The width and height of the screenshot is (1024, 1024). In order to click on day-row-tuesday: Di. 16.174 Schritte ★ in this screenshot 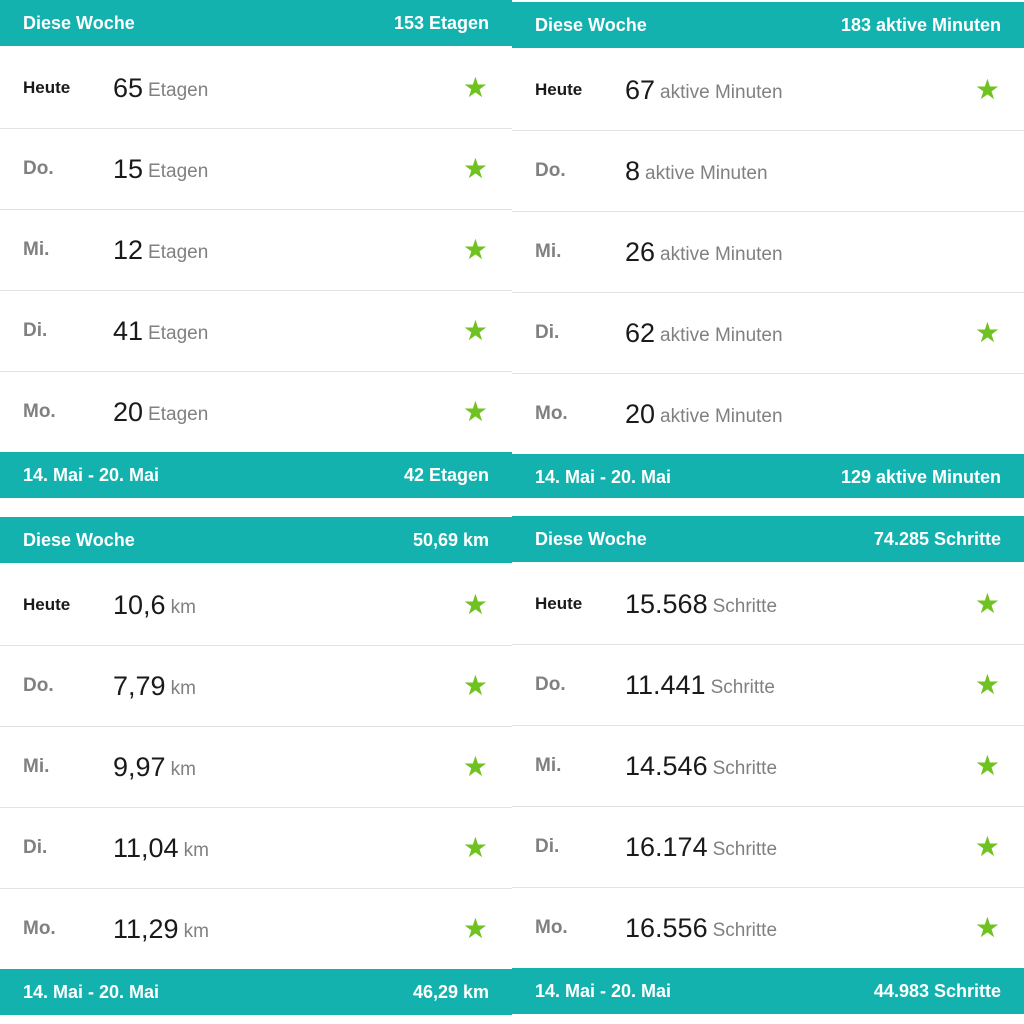, I will do `click(768, 847)`.